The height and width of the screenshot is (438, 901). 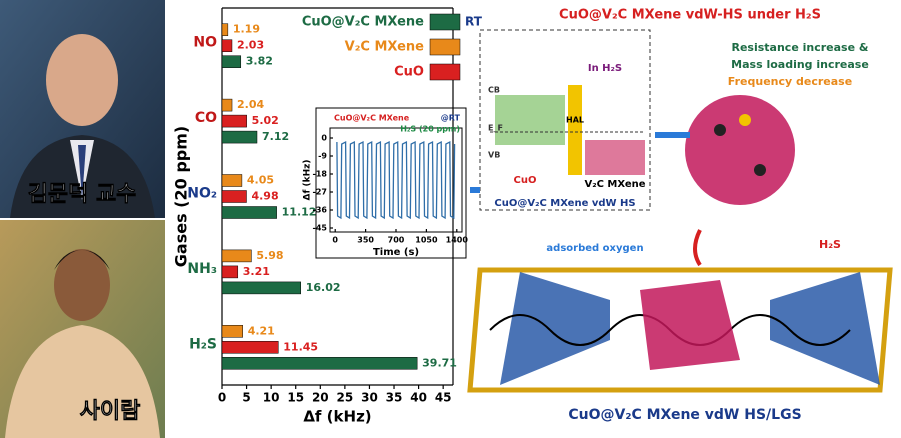 What do you see at coordinates (260, 180) in the screenshot?
I see `value-label: 4.05` at bounding box center [260, 180].